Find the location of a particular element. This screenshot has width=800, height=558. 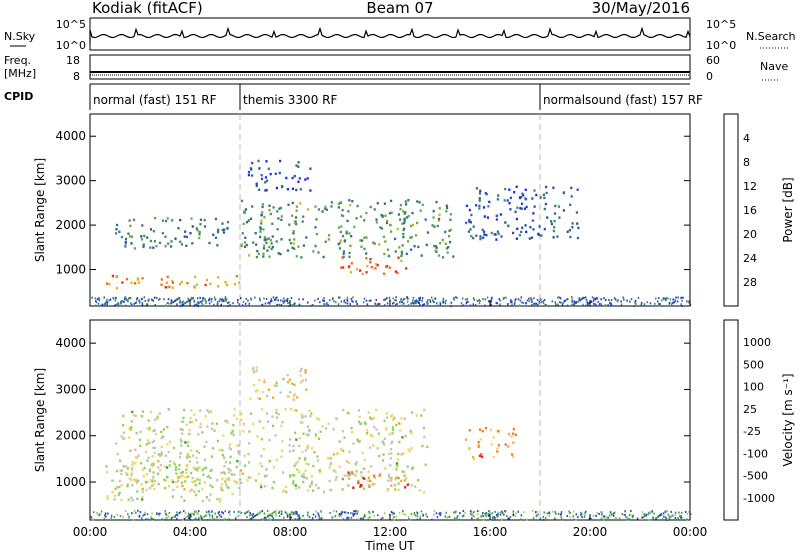

velocity-colorbar-tick: 25 is located at coordinates (750, 409).